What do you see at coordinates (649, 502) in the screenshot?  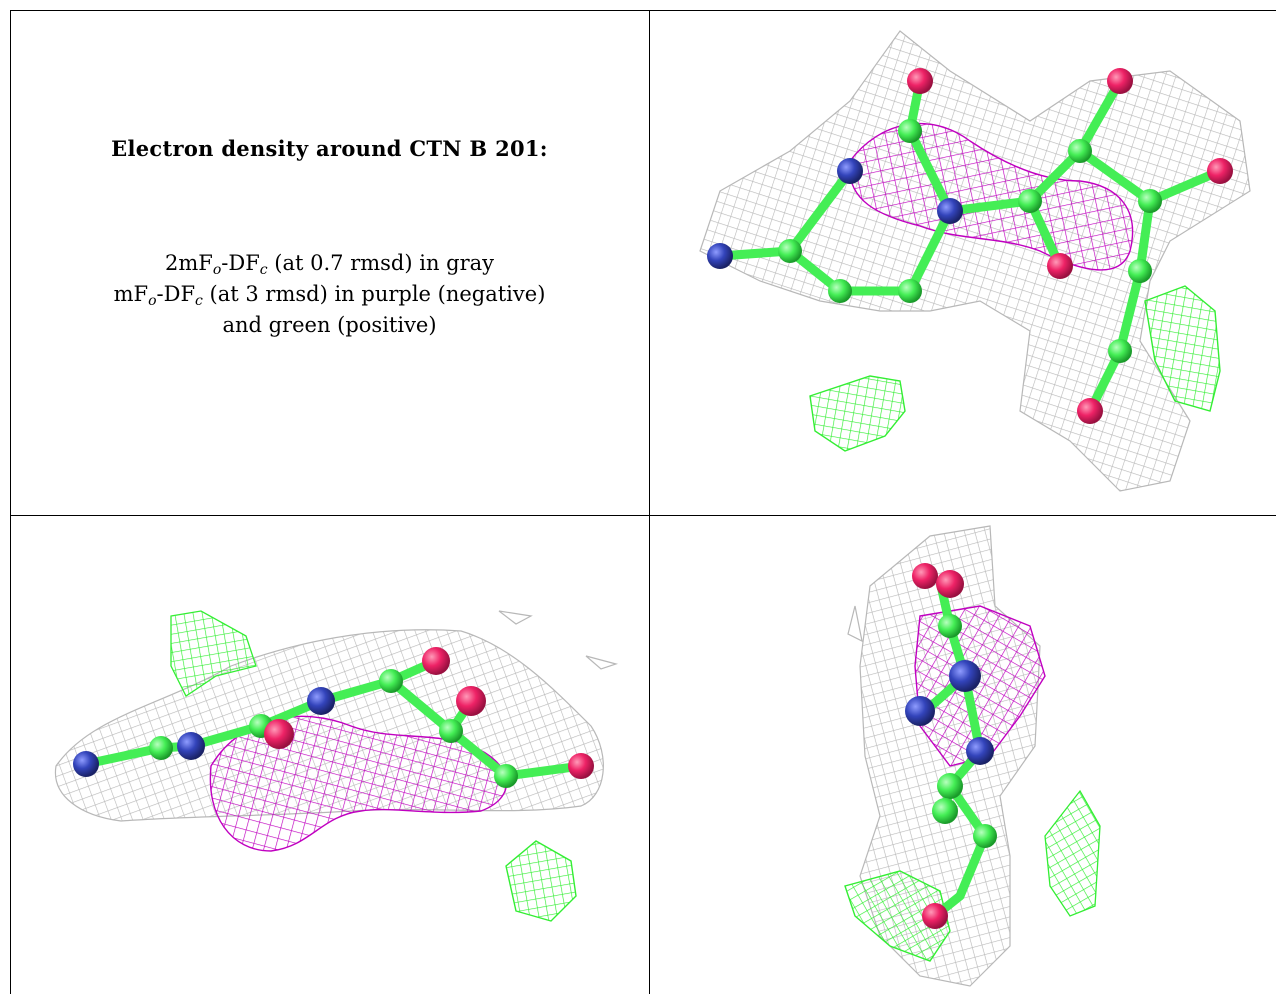 I see `border-center` at bounding box center [649, 502].